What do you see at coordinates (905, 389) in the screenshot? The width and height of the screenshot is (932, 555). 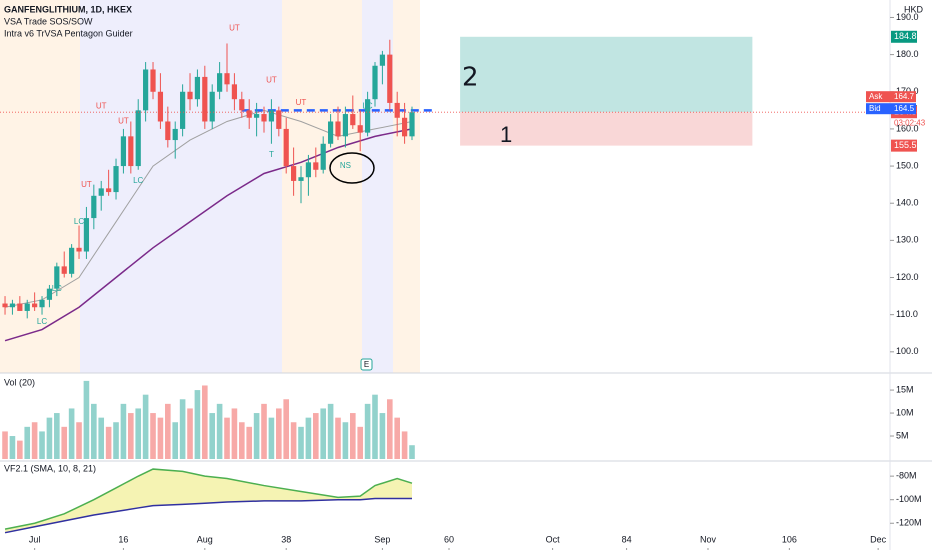 I see `y-tick-label: 15M` at bounding box center [905, 389].